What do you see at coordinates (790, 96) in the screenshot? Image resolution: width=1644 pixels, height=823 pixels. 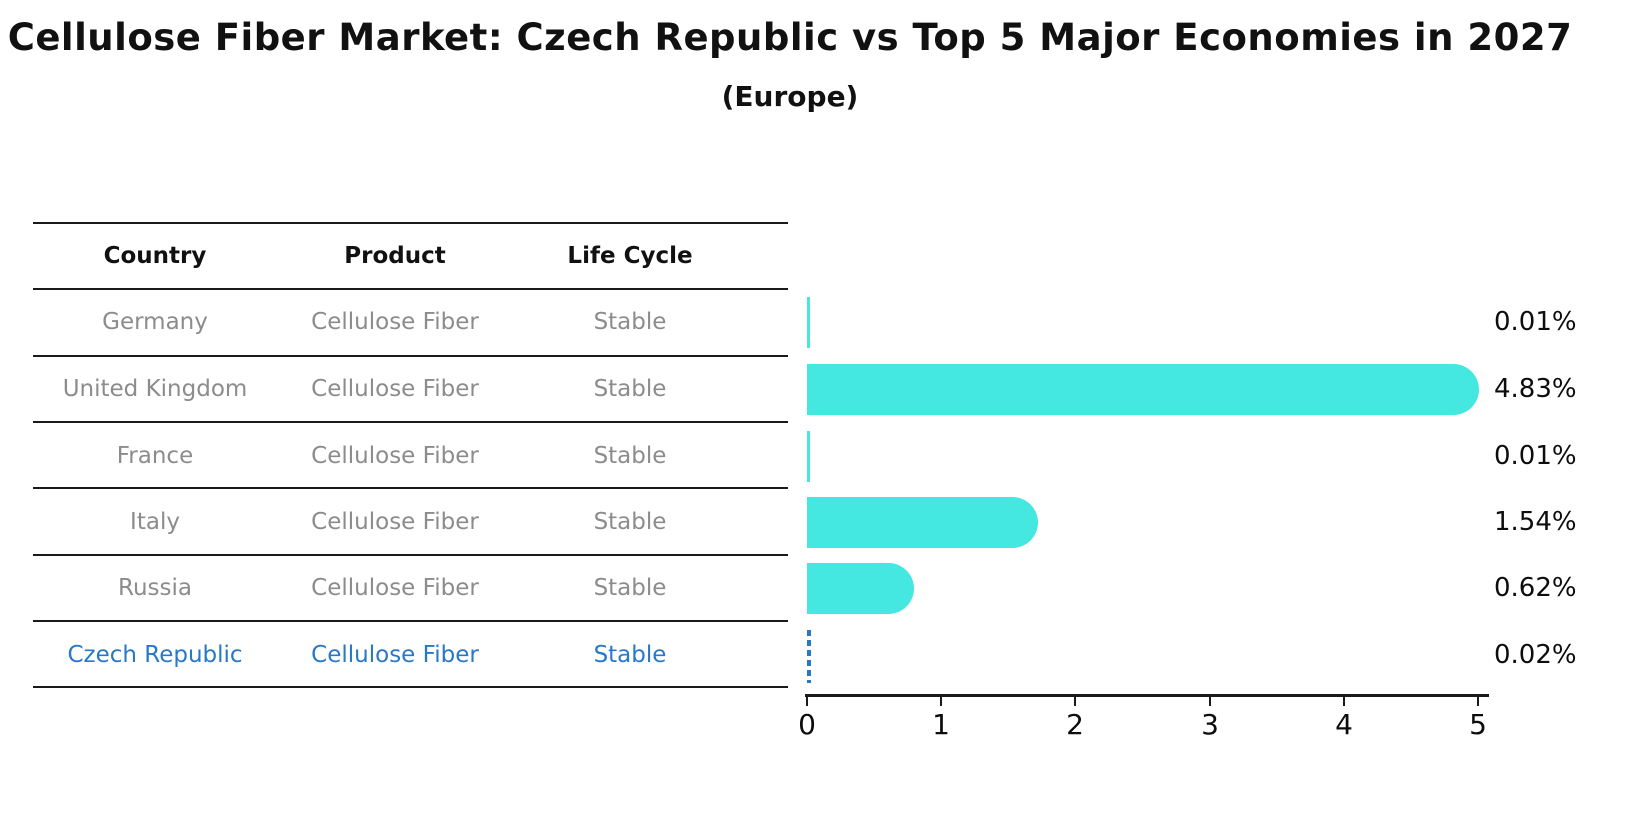 I see `chart-subtitle: (Europe)` at bounding box center [790, 96].